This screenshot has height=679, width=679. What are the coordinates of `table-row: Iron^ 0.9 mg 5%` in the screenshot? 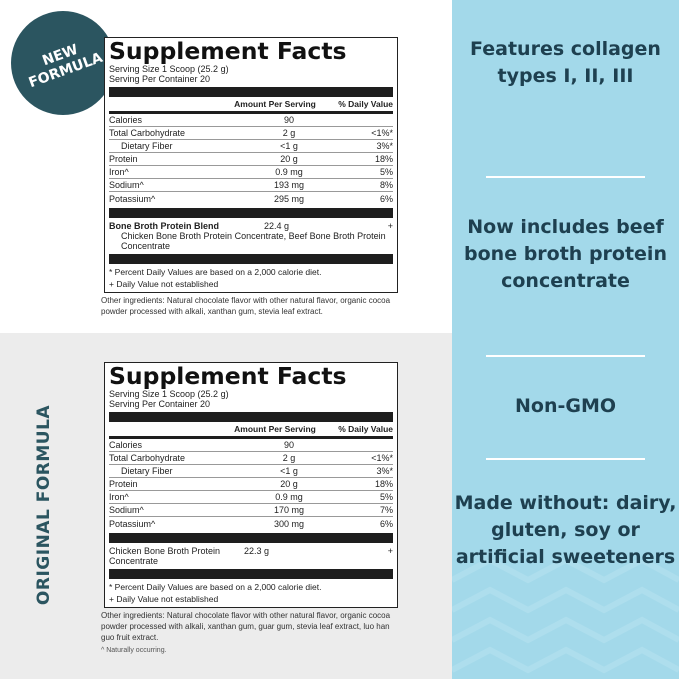 It's located at (251, 497).